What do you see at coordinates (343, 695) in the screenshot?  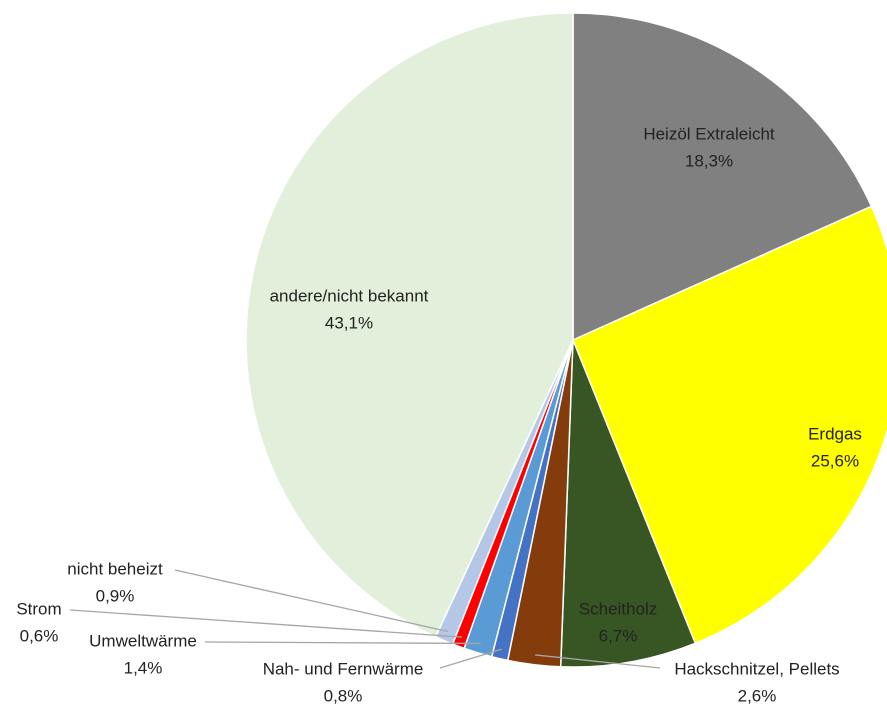 I see `slice-value: 0,8%` at bounding box center [343, 695].